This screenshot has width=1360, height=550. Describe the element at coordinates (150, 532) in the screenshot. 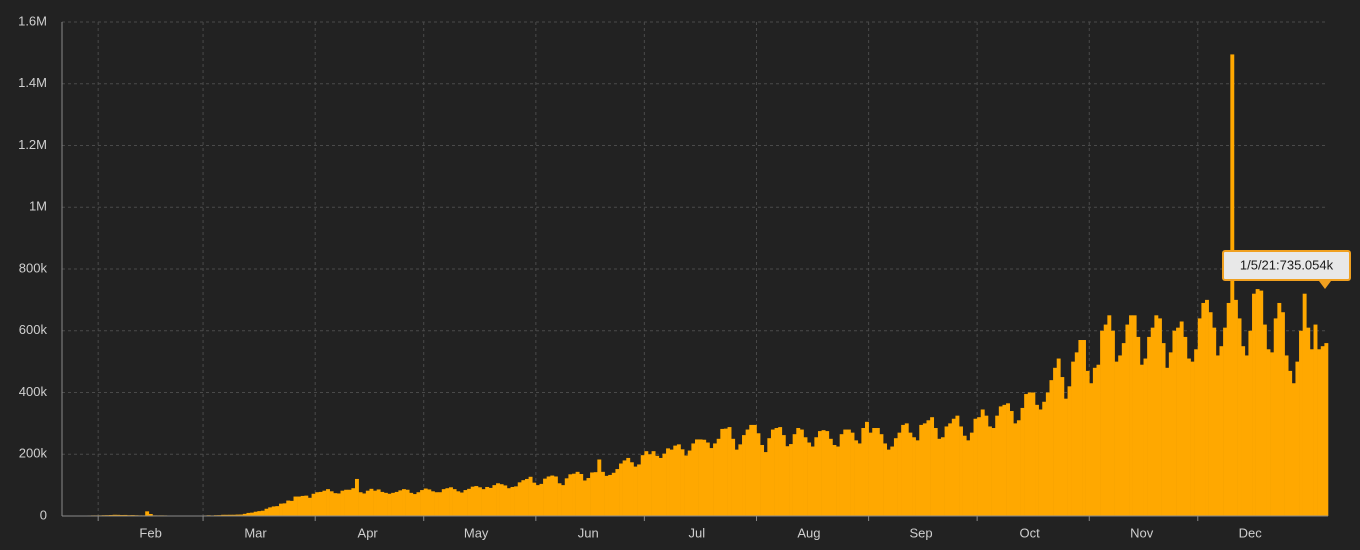

I see `x-tick-label: Feb` at that location.